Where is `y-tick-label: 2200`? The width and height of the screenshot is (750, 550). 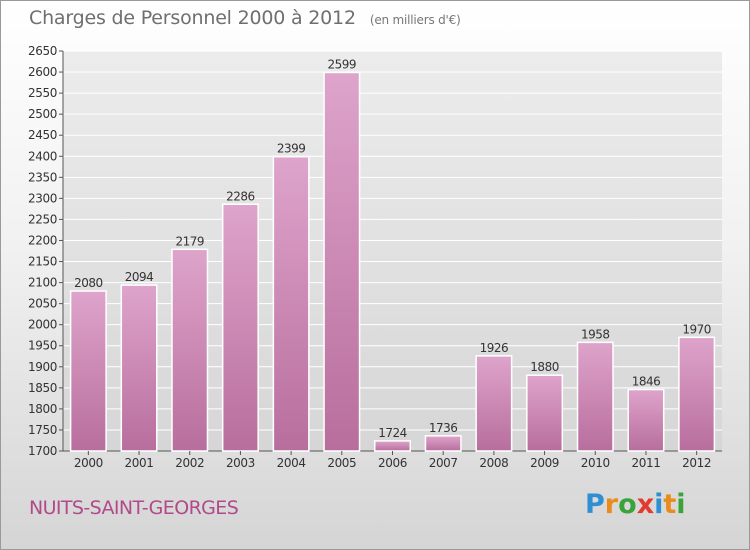
y-tick-label: 2200 is located at coordinates (42, 240).